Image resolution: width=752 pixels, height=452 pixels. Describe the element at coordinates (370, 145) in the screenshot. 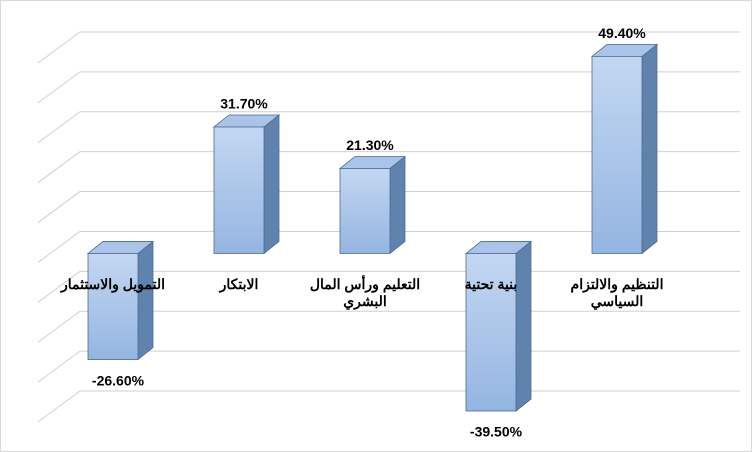

I see `value-label: 21.30%` at that location.